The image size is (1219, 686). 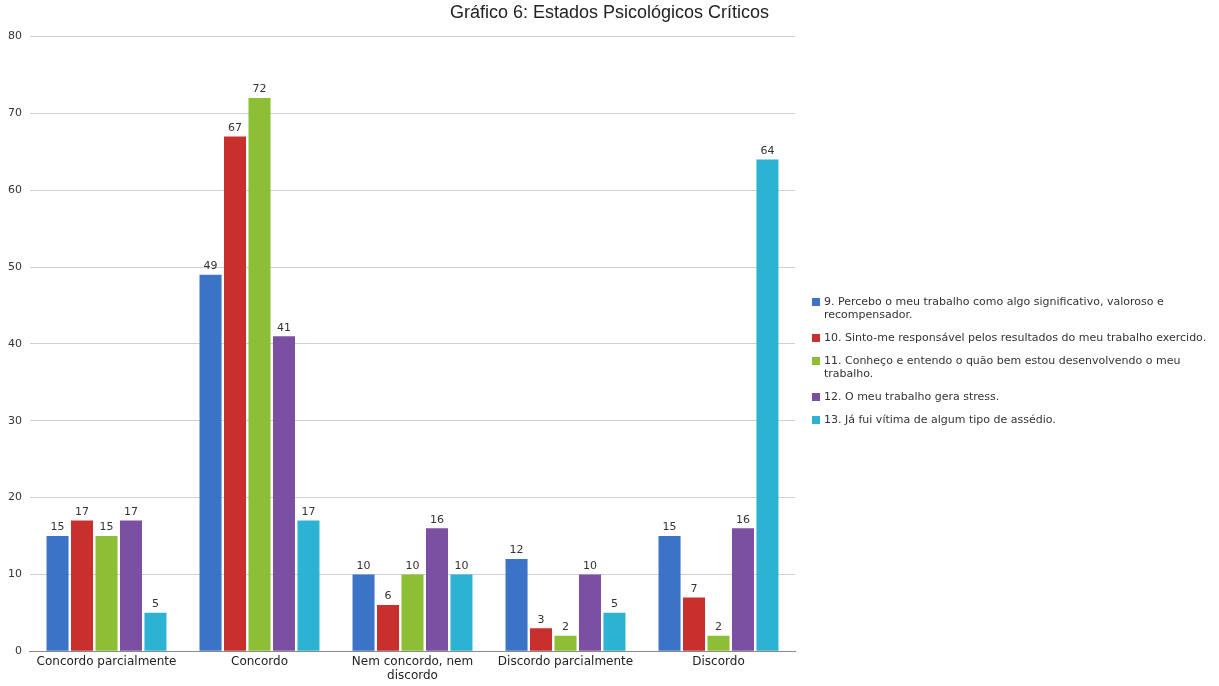 What do you see at coordinates (412, 667) in the screenshot?
I see `x-tick-label: Nem concordo, nem discordo` at bounding box center [412, 667].